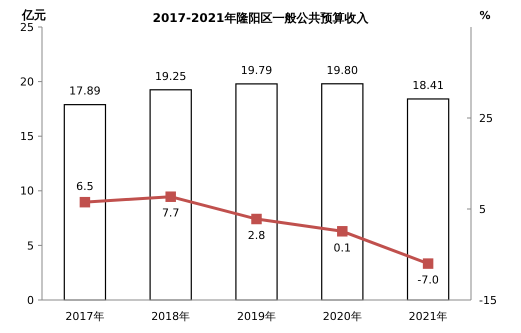 The width and height of the screenshot is (521, 333). Describe the element at coordinates (27, 27) in the screenshot. I see `y-tick-label: 25` at that location.